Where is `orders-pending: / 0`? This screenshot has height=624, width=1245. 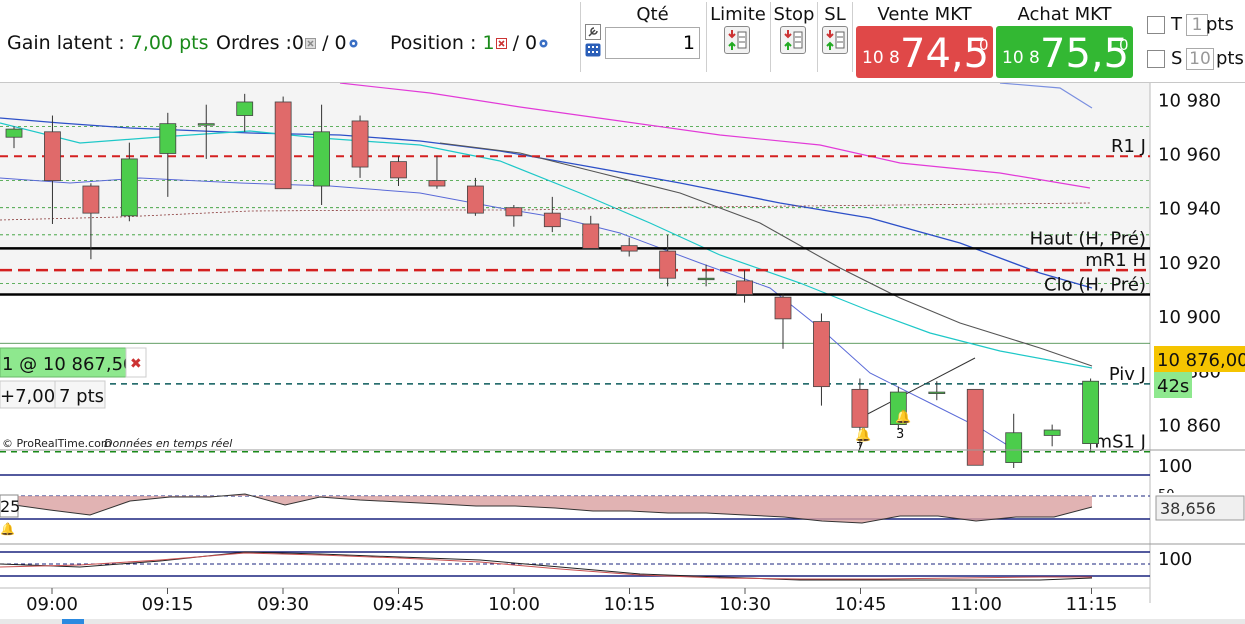
orders-pending: / 0 is located at coordinates (334, 43).